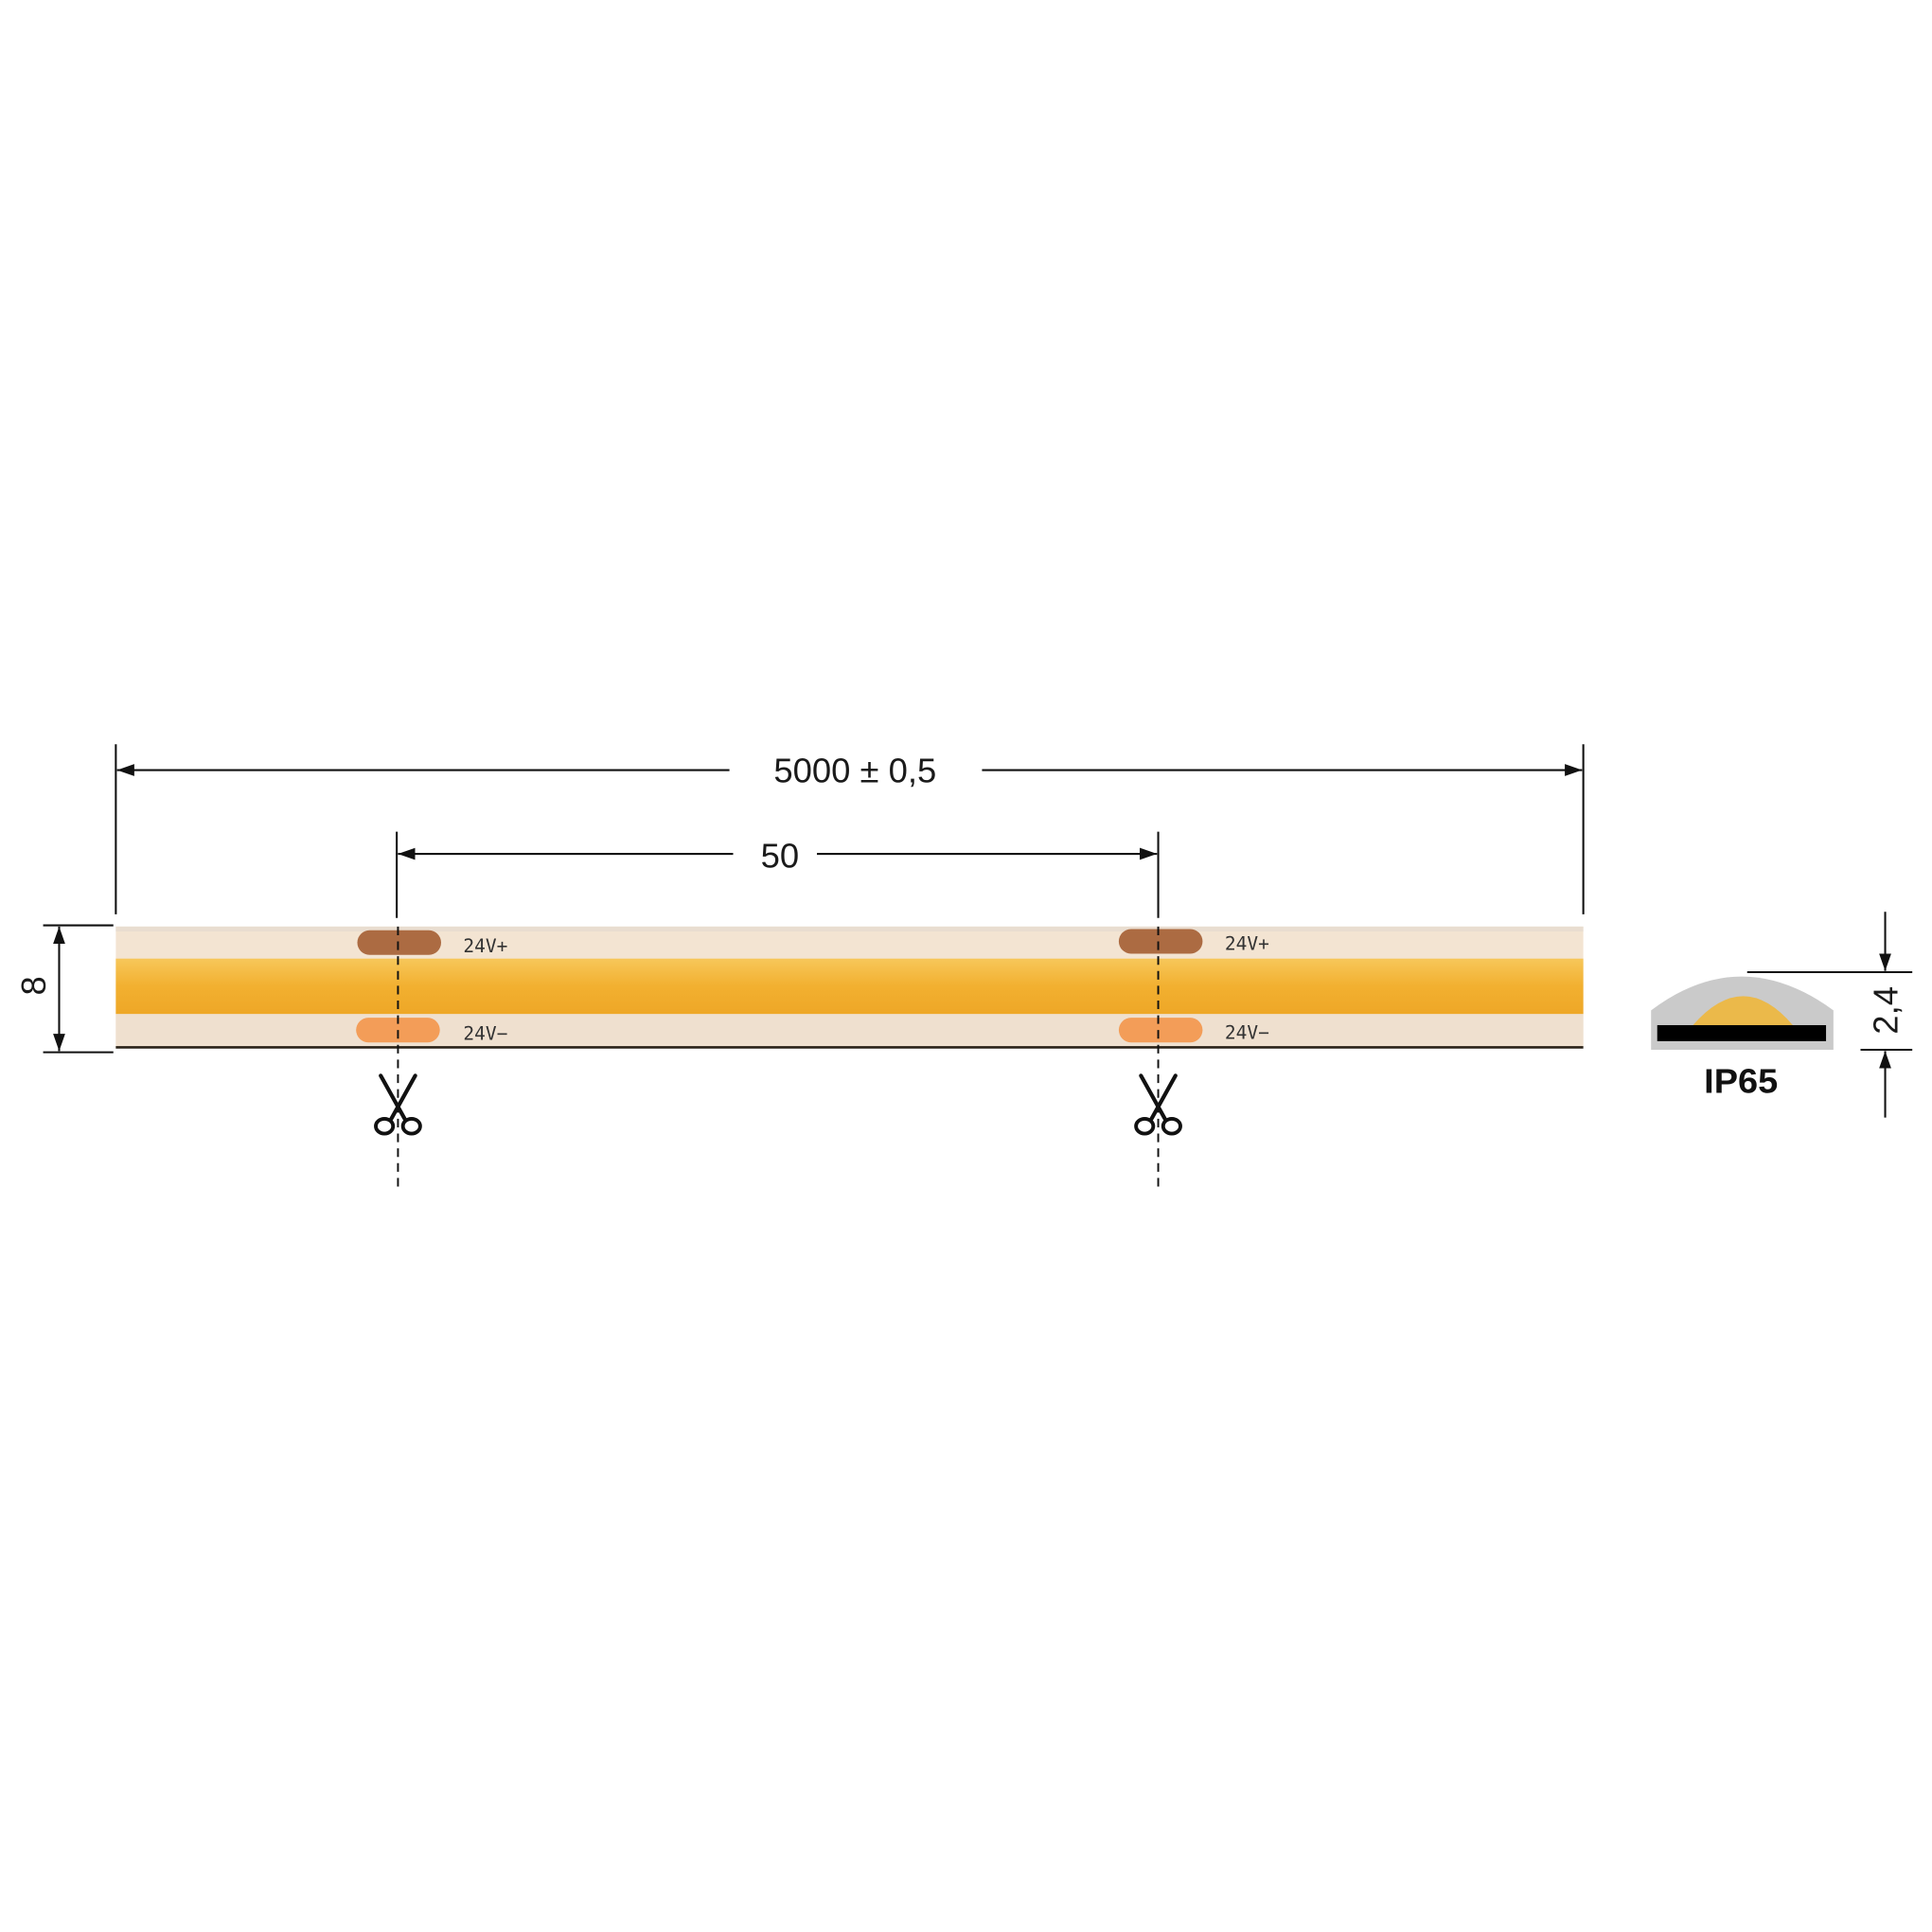 This screenshot has height=1932, width=1932. I want to click on led-strip: 24V+ 24V− 24V+ 24V−, so click(849, 987).